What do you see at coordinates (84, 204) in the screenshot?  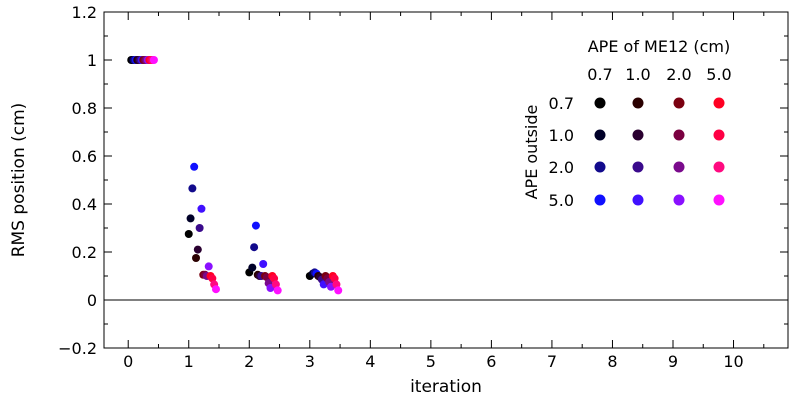 I see `y-tick-label: 0.4` at bounding box center [84, 204].